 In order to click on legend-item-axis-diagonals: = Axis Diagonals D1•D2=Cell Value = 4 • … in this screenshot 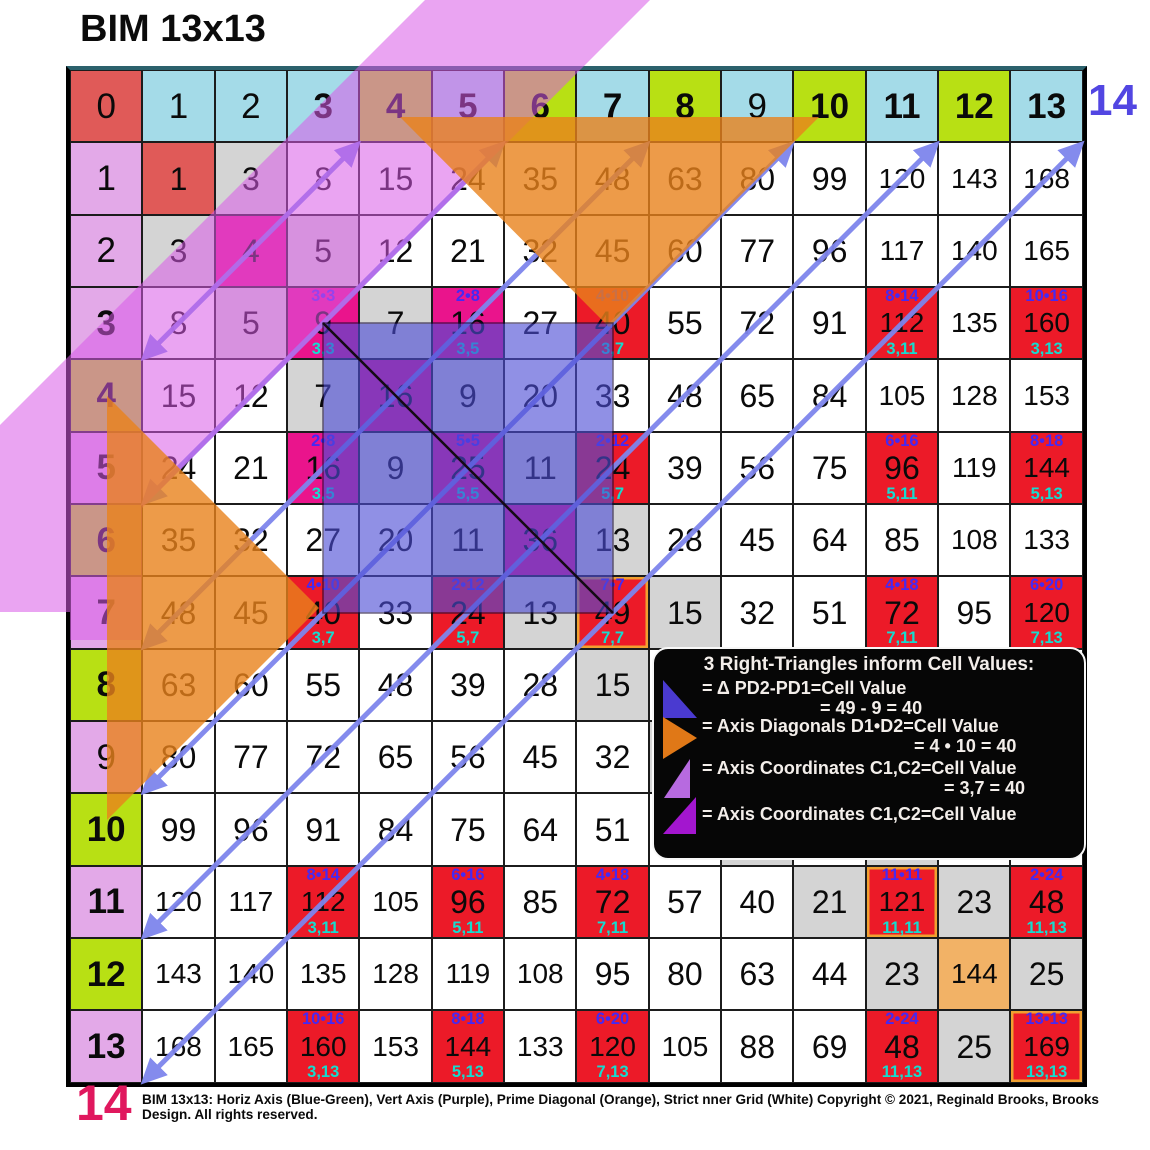, I will do `click(869, 738)`.